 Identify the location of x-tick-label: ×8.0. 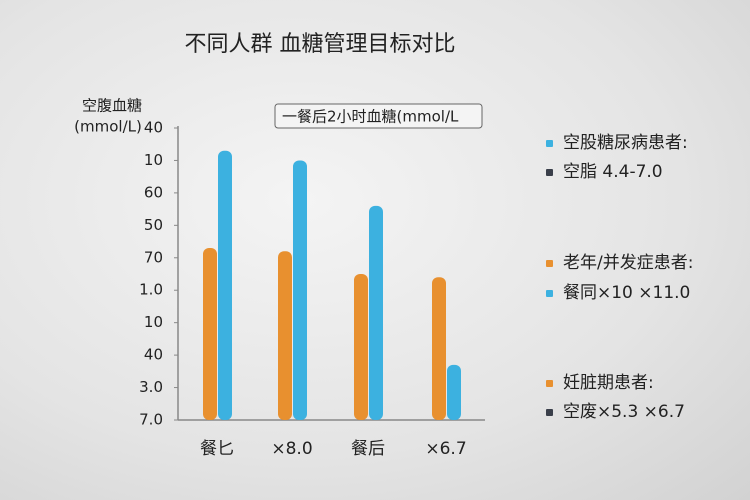
(291, 449).